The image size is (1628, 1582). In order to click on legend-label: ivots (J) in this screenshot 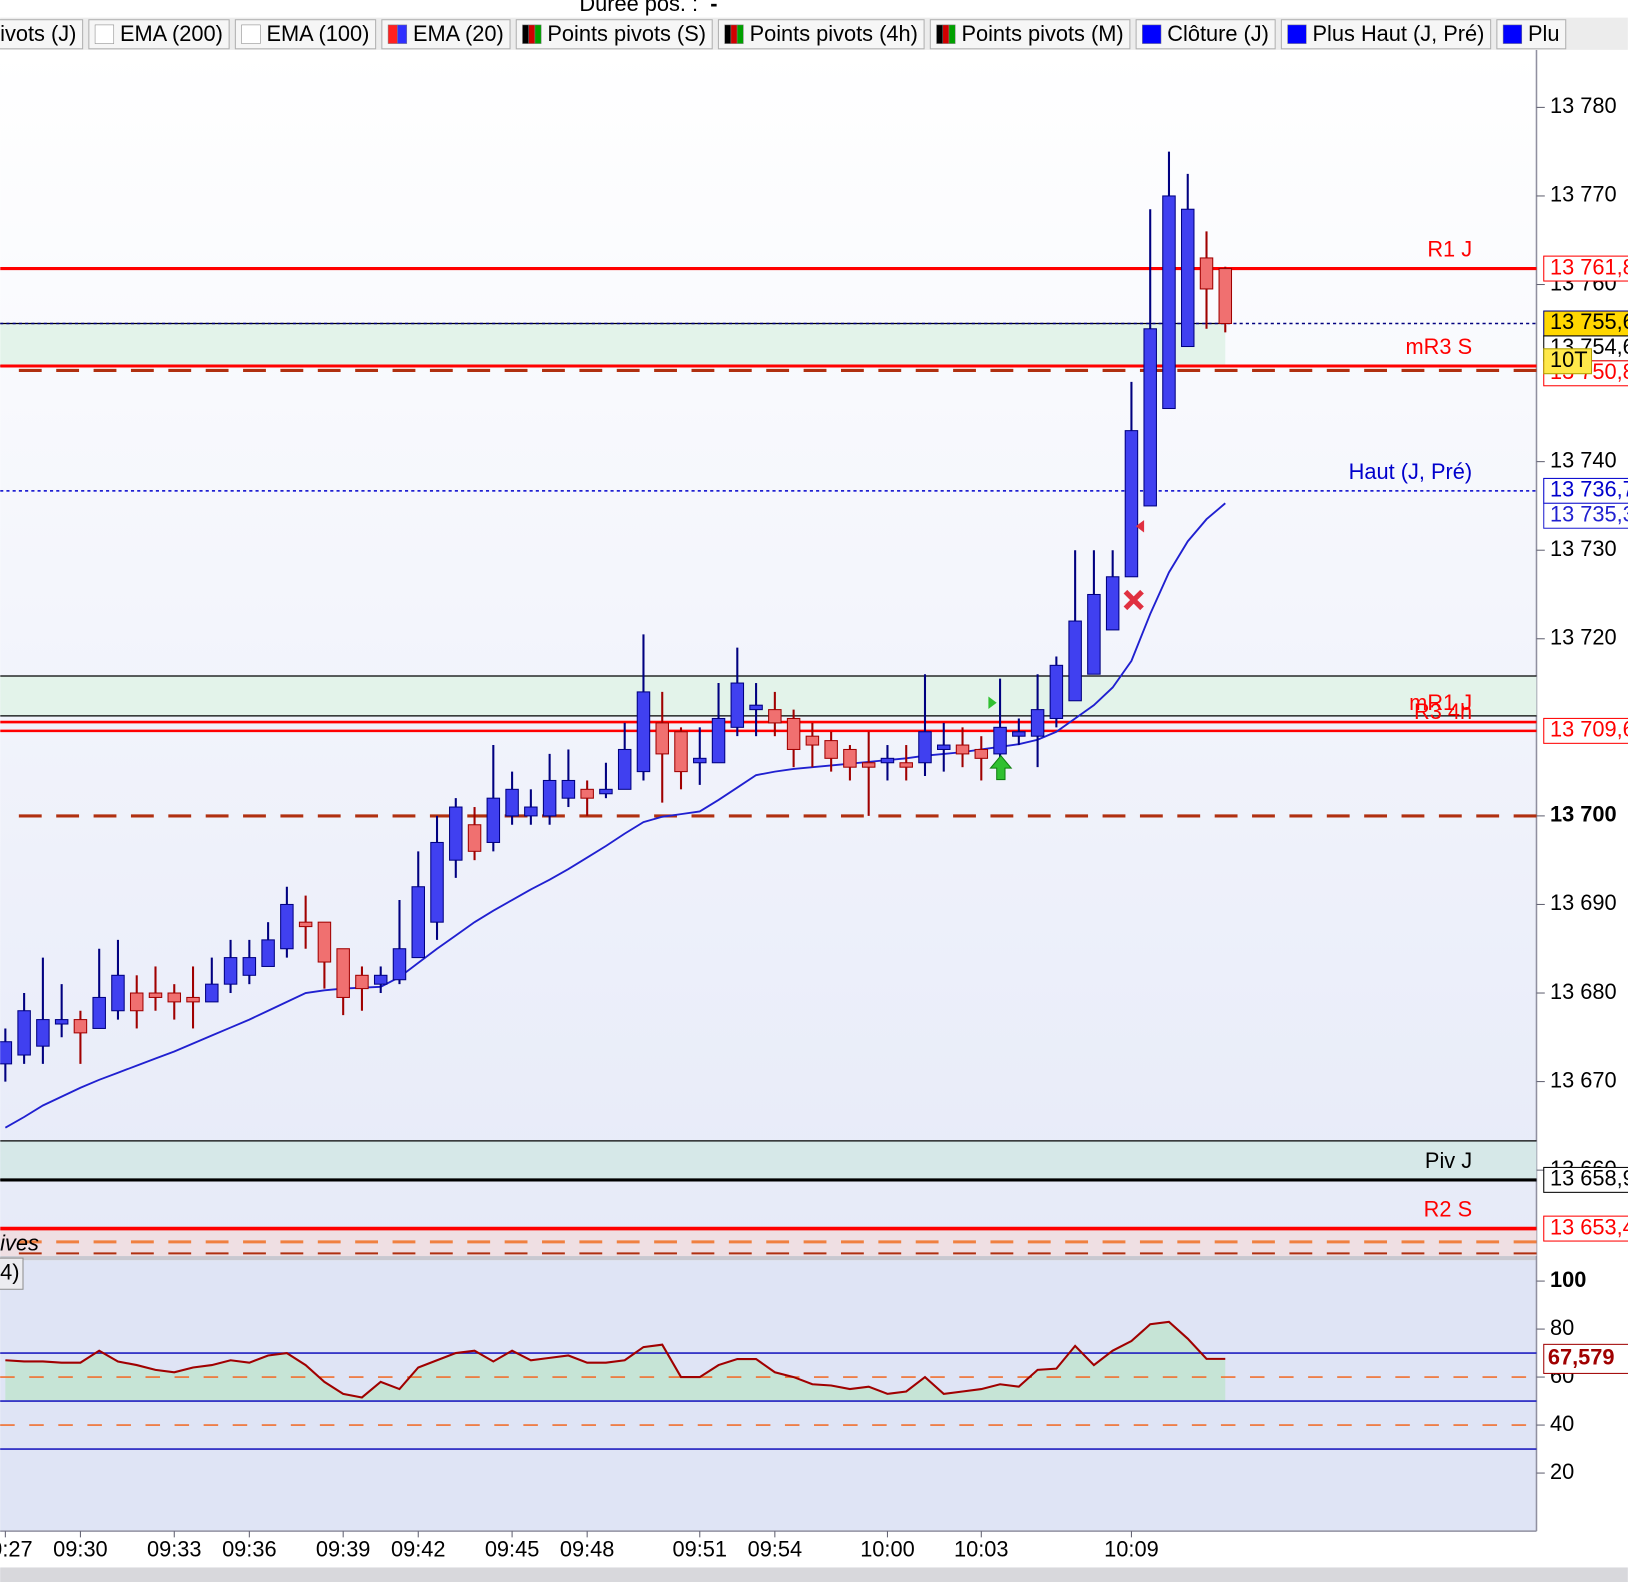, I will do `click(38, 33)`.